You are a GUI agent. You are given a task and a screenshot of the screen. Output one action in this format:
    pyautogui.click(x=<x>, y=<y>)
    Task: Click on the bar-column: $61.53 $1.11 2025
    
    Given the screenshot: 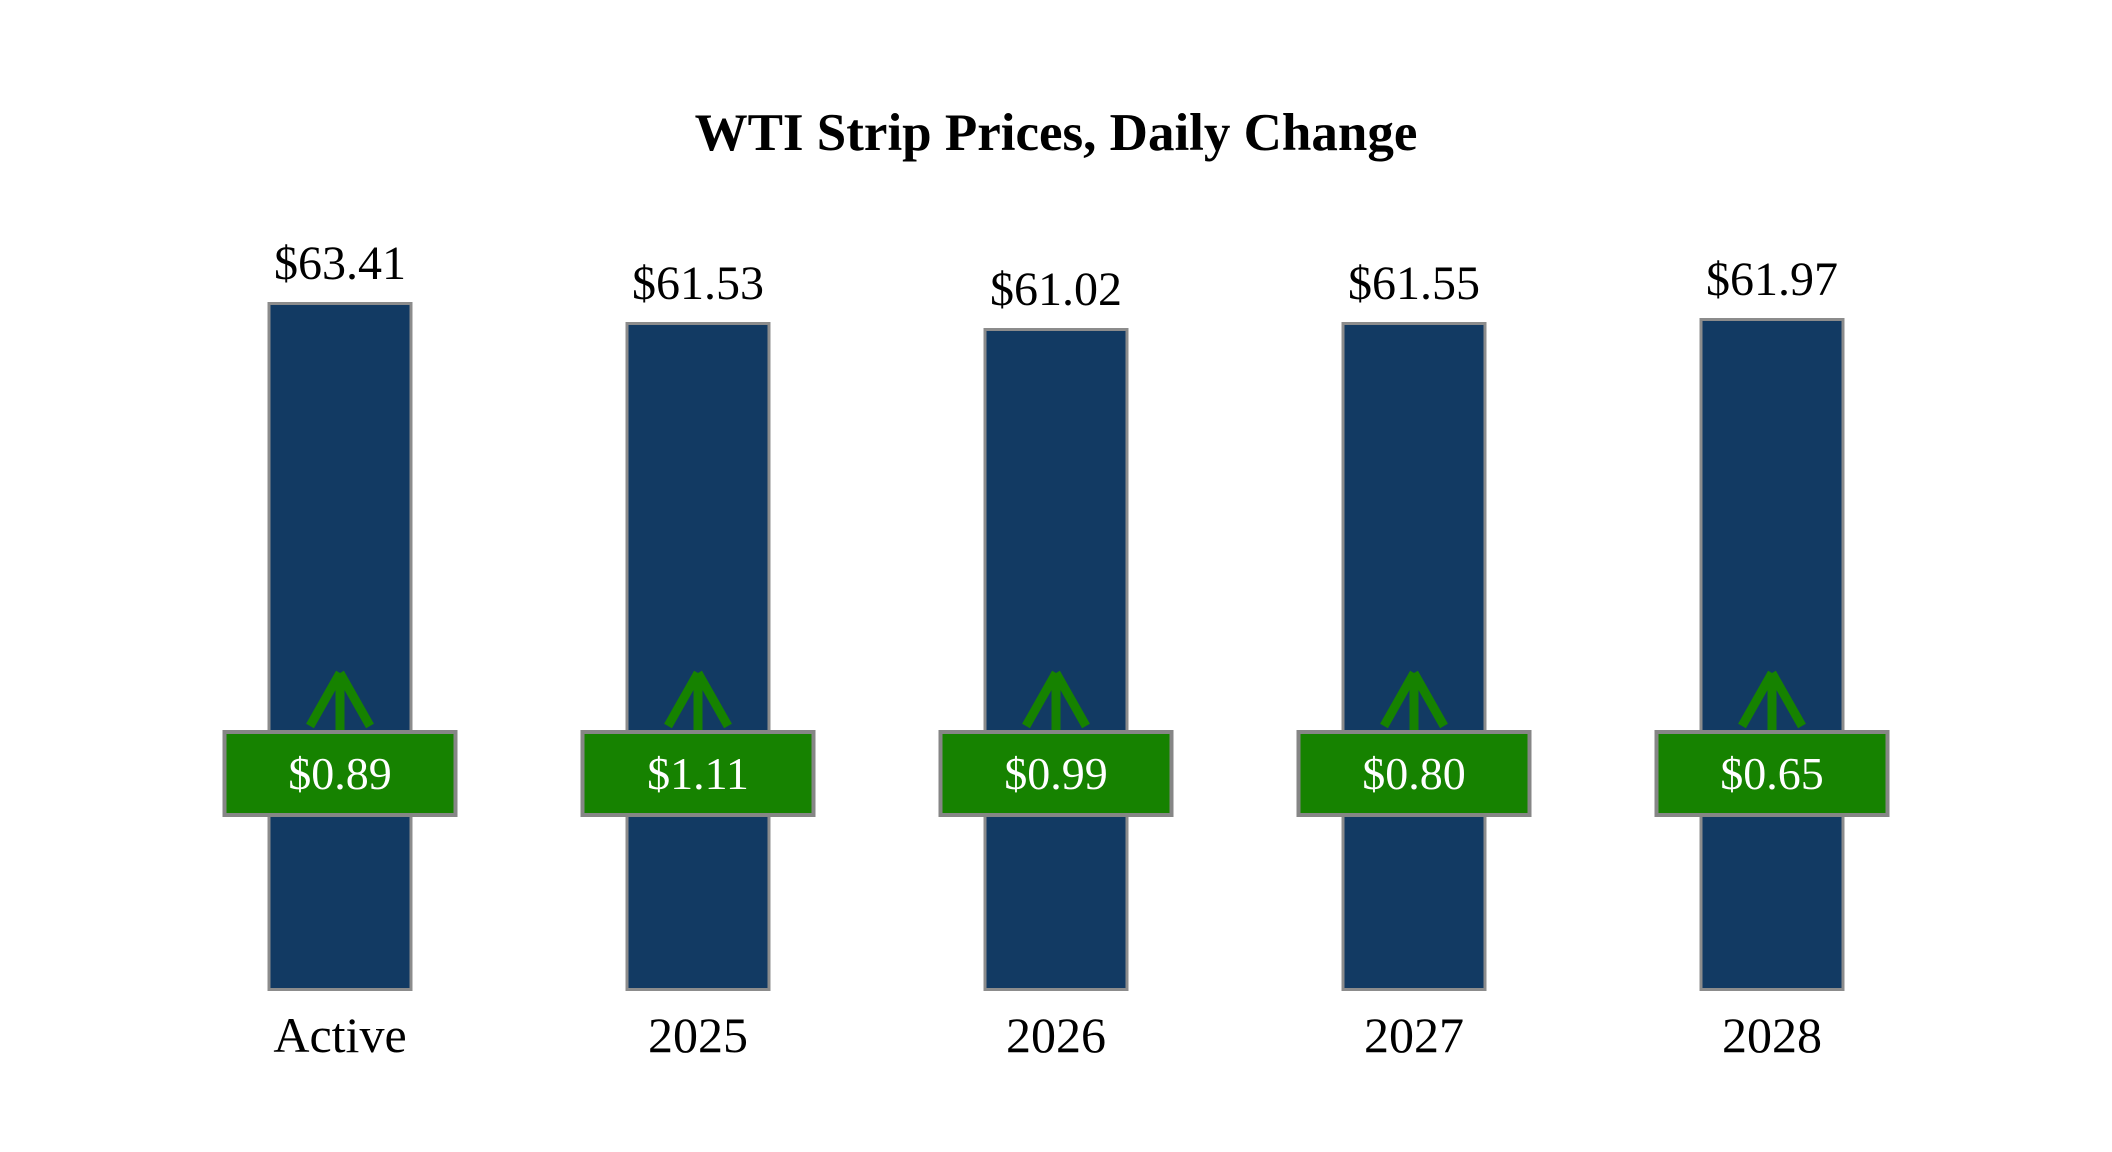 What is the action you would take?
    pyautogui.click(x=698, y=680)
    